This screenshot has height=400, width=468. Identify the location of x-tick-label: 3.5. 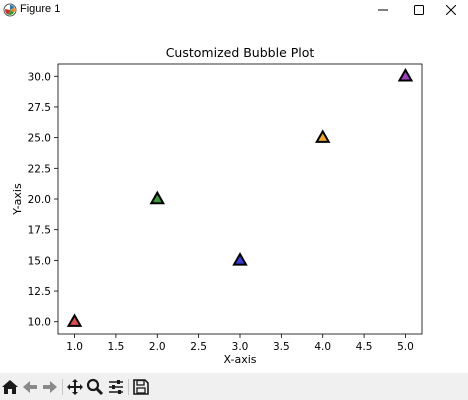
(281, 347).